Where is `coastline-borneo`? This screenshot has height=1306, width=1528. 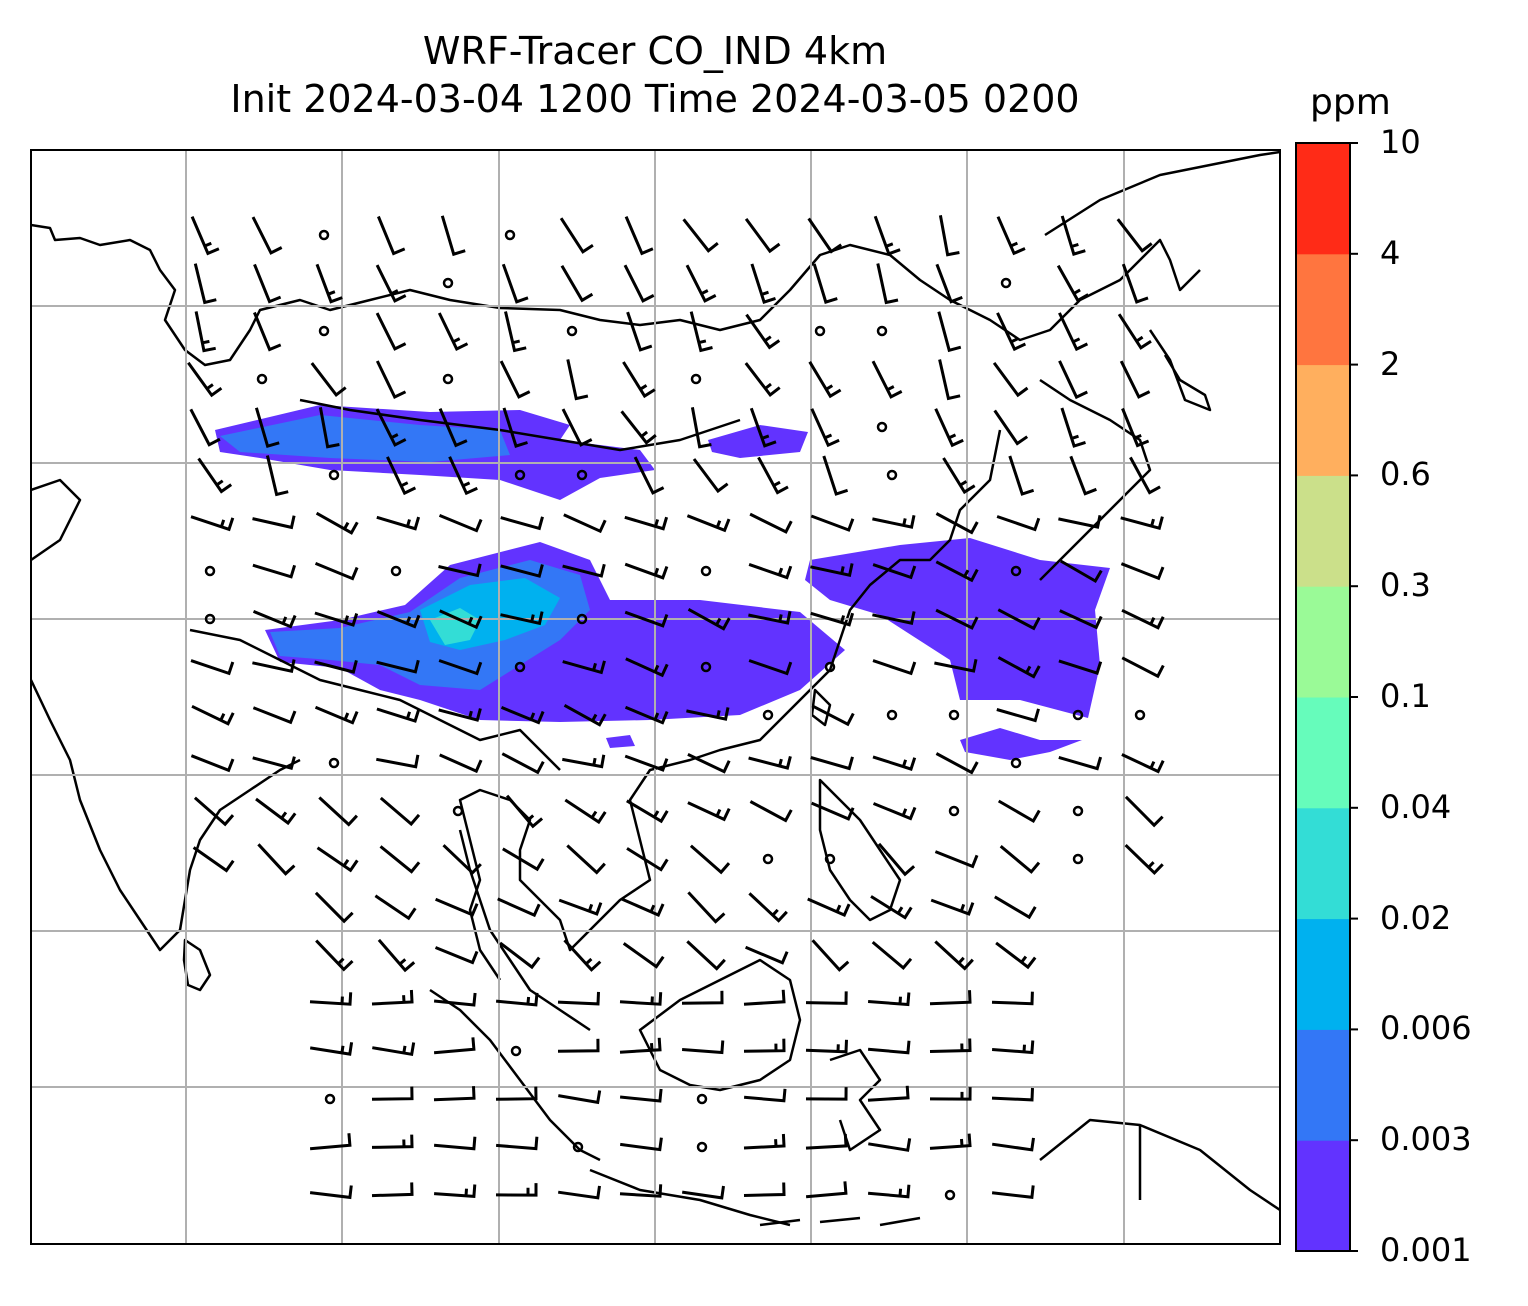
coastline-borneo is located at coordinates (720, 1025).